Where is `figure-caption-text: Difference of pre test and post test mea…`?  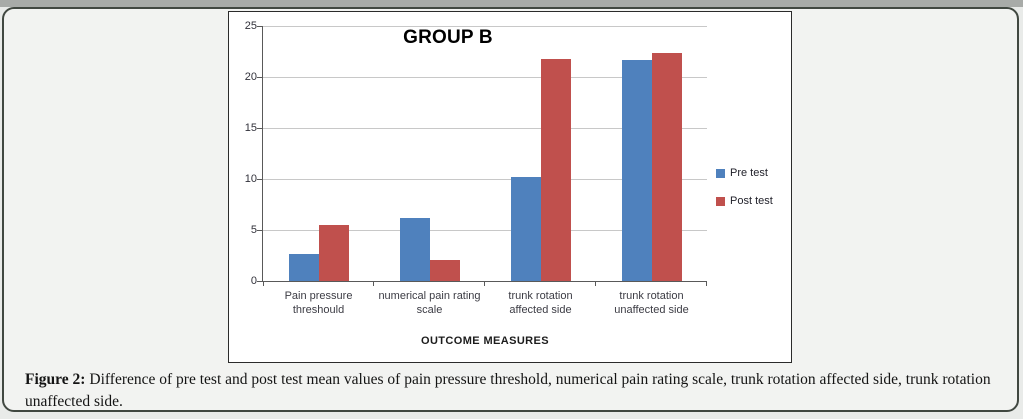 figure-caption-text: Difference of pre test and post test mea… is located at coordinates (508, 390).